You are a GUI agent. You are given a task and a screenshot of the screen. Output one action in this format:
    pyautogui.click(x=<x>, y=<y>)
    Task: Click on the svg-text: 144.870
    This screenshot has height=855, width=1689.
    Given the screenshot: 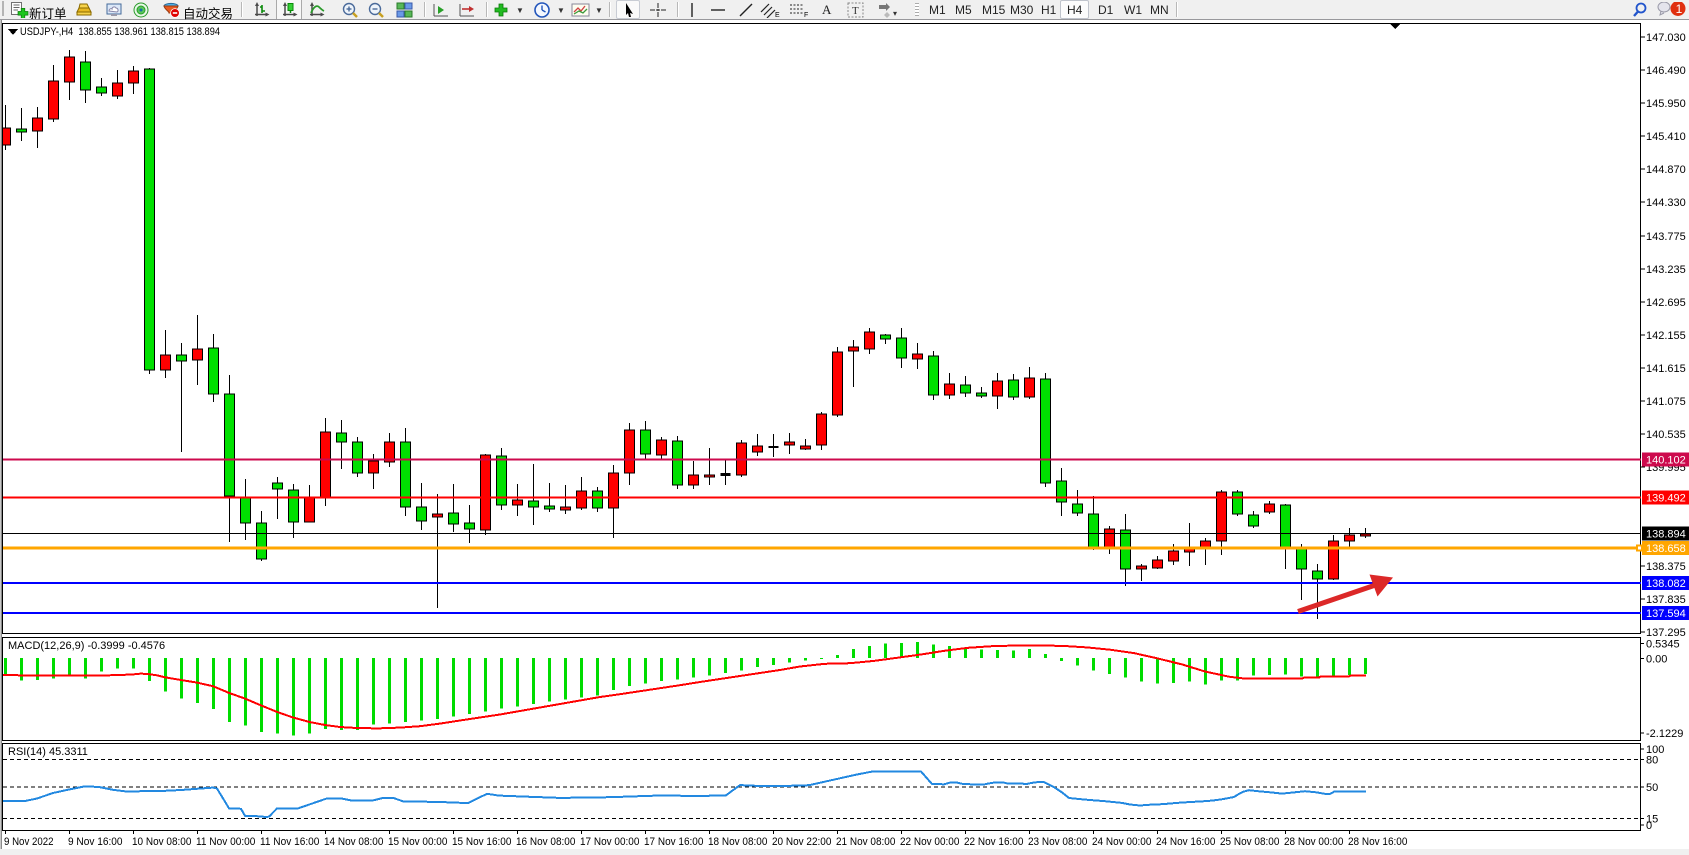 What is the action you would take?
    pyautogui.click(x=1666, y=170)
    